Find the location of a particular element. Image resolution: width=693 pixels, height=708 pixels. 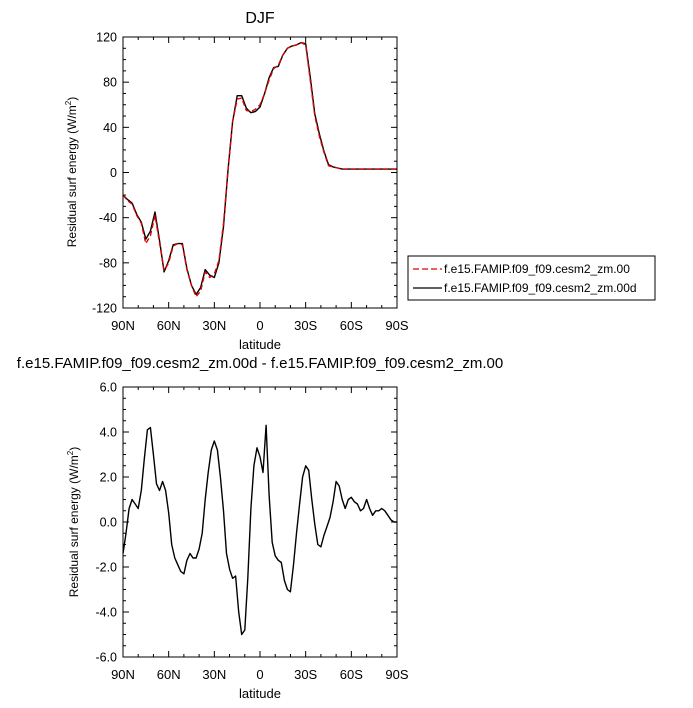

y-tick-label: 0 is located at coordinates (113, 173).